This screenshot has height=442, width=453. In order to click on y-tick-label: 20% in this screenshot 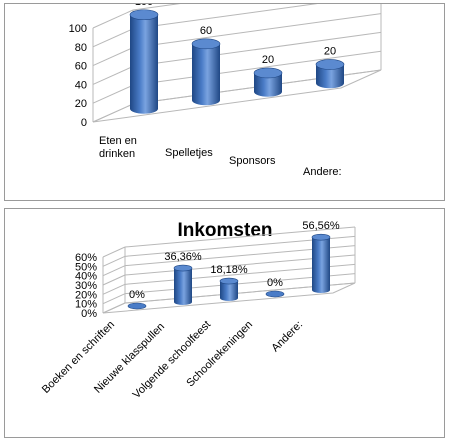, I will do `click(86, 295)`.